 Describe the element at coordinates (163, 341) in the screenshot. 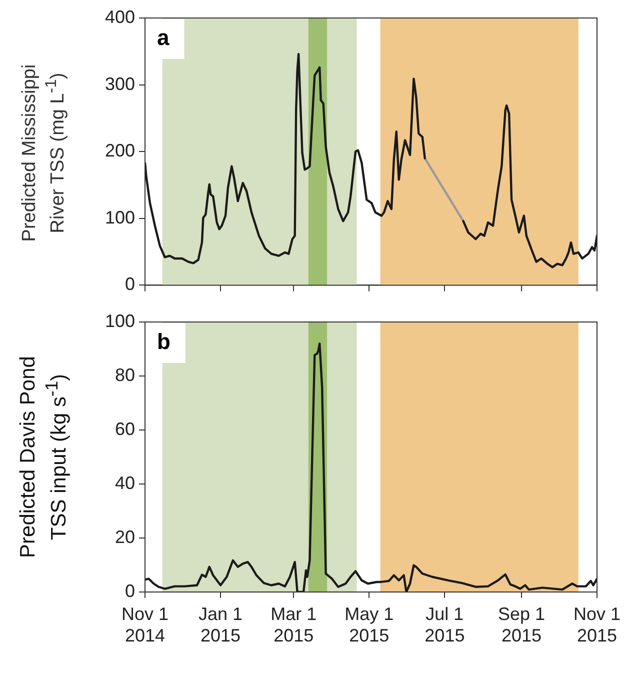

I see `annotation: b` at that location.